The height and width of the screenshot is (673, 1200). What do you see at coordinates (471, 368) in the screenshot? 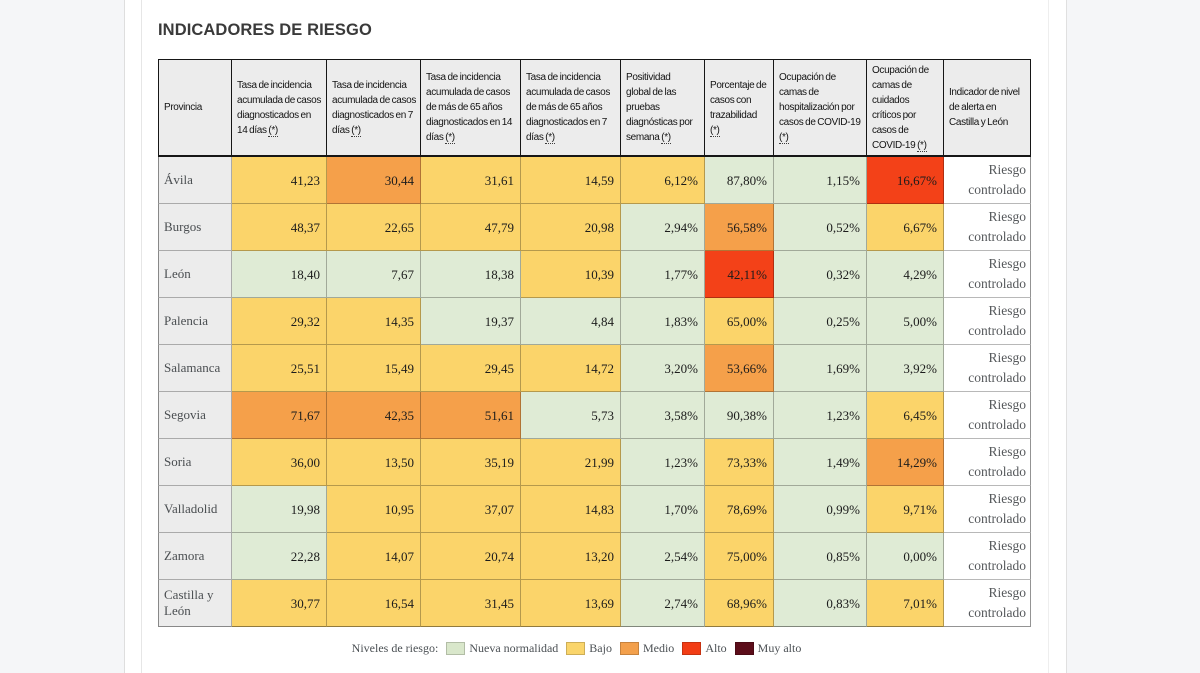
I see `value-cell: 29,45` at bounding box center [471, 368].